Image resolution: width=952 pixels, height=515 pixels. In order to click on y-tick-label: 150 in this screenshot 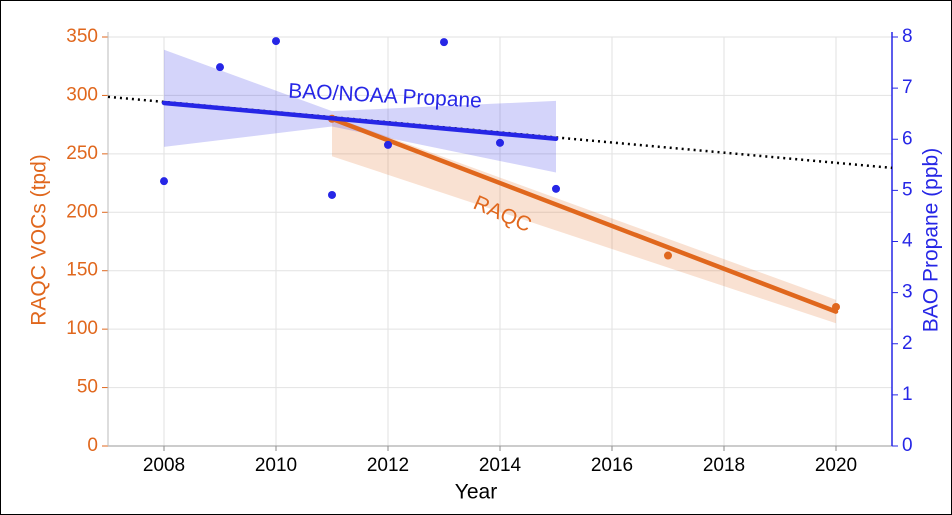, I will do `click(82, 270)`.